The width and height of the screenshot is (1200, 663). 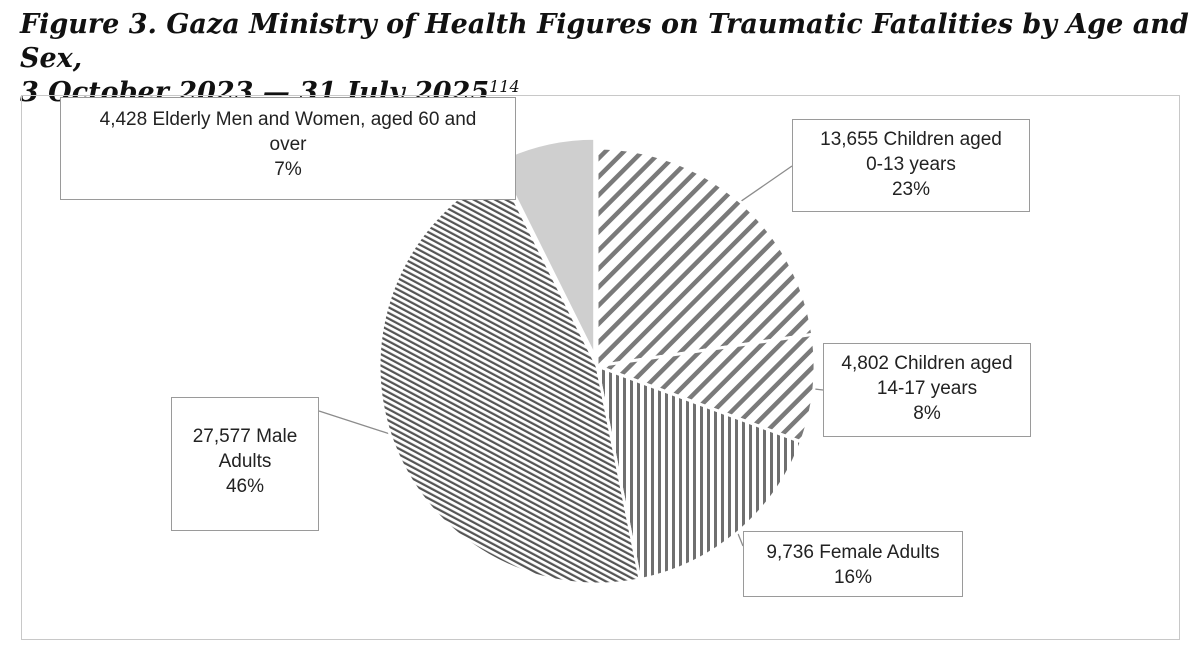 What do you see at coordinates (699, 472) in the screenshot?
I see `slice-female-adults` at bounding box center [699, 472].